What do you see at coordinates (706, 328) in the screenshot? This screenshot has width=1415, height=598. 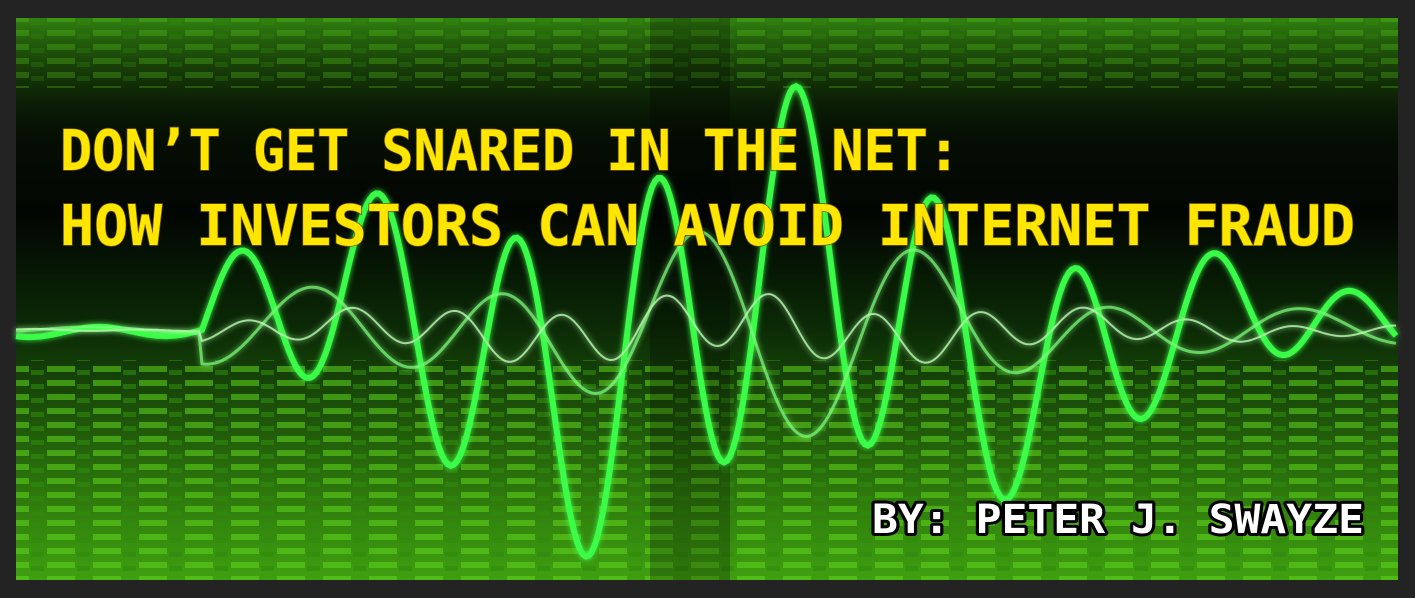 I see `waveform` at bounding box center [706, 328].